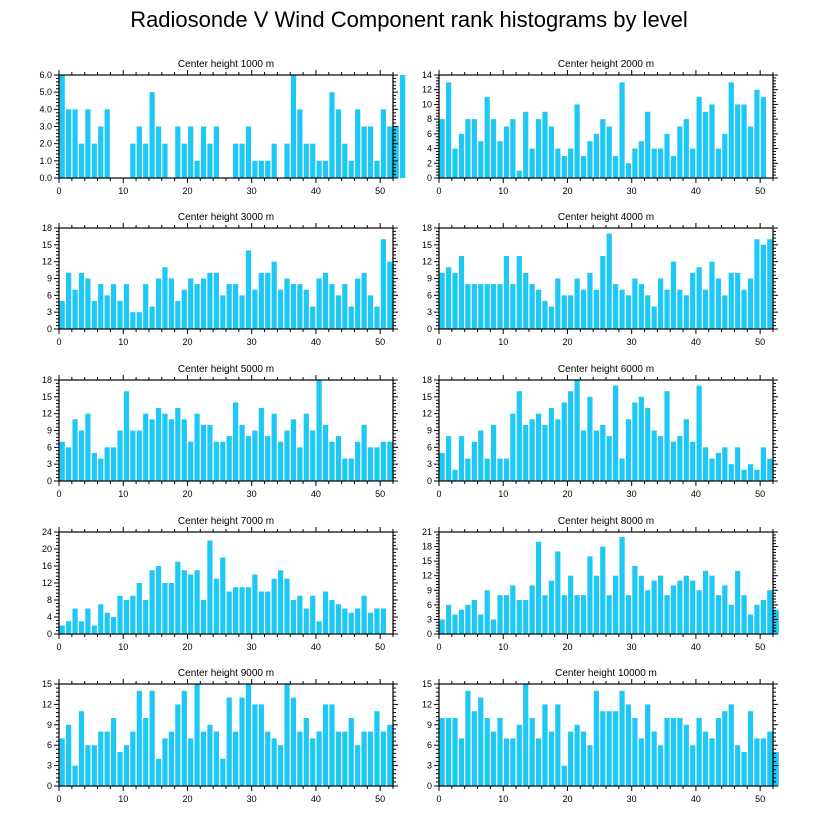 This screenshot has width=818, height=824. Describe the element at coordinates (760, 647) in the screenshot. I see `x-tick-label: 50` at that location.